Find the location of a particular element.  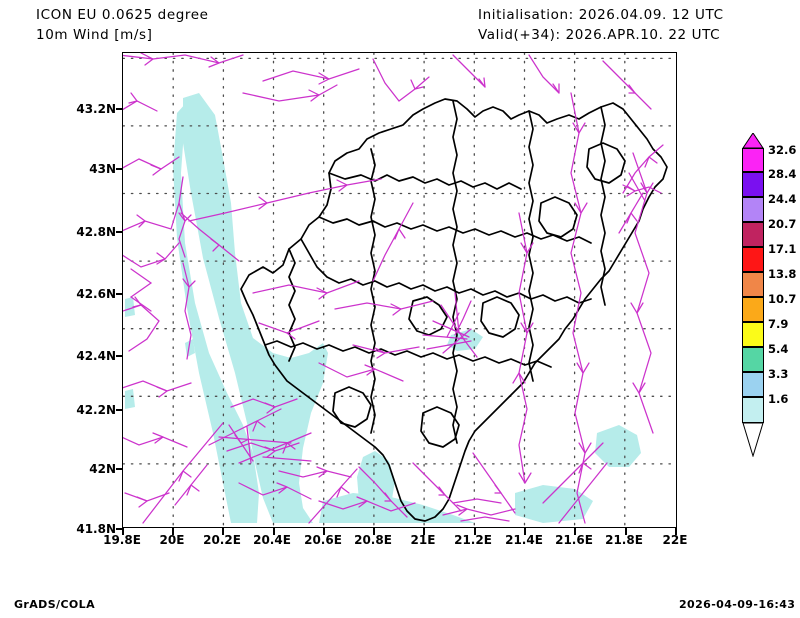

colorbar-label-5.4: 5.4 is located at coordinates (778, 349).